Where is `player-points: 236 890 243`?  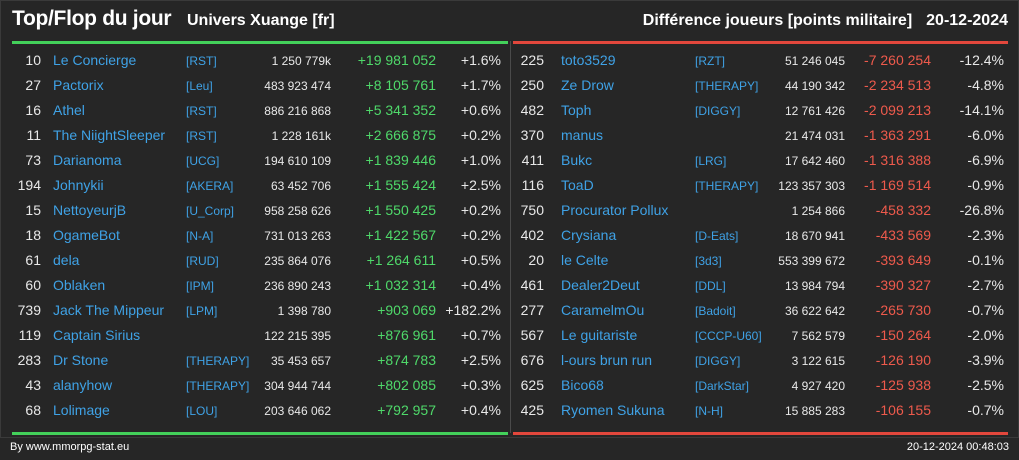 player-points: 236 890 243 is located at coordinates (297, 286).